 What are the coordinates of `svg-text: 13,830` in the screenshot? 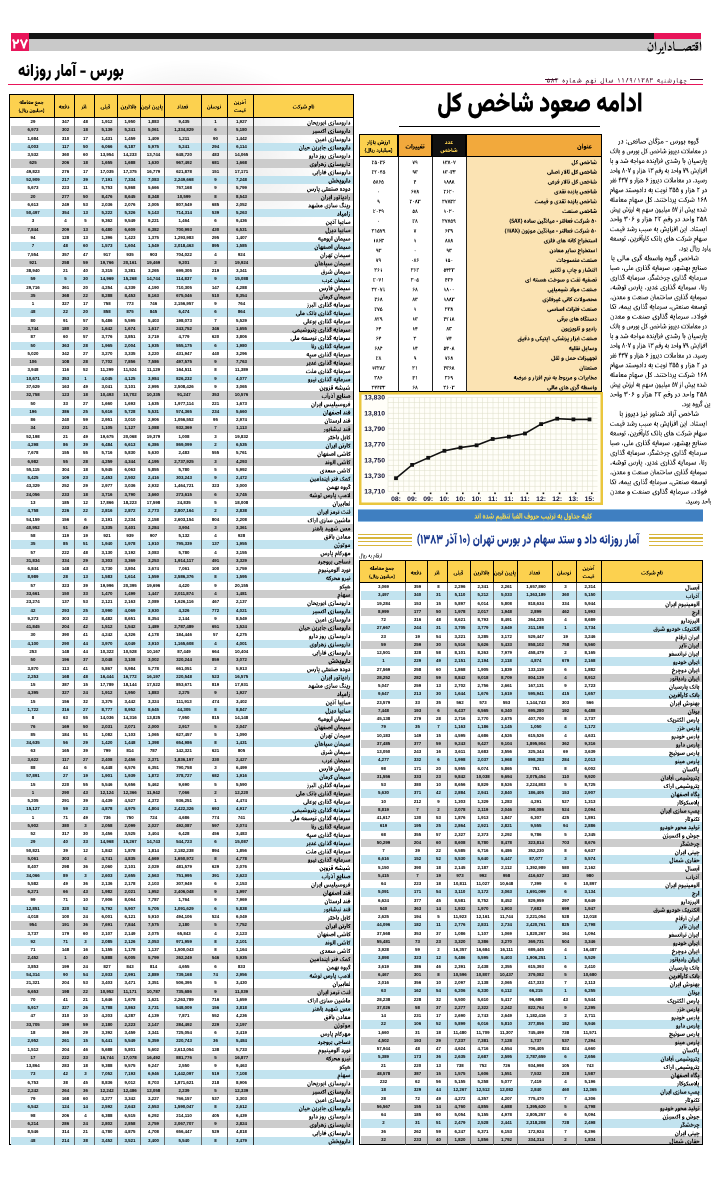 It's located at (374, 398).